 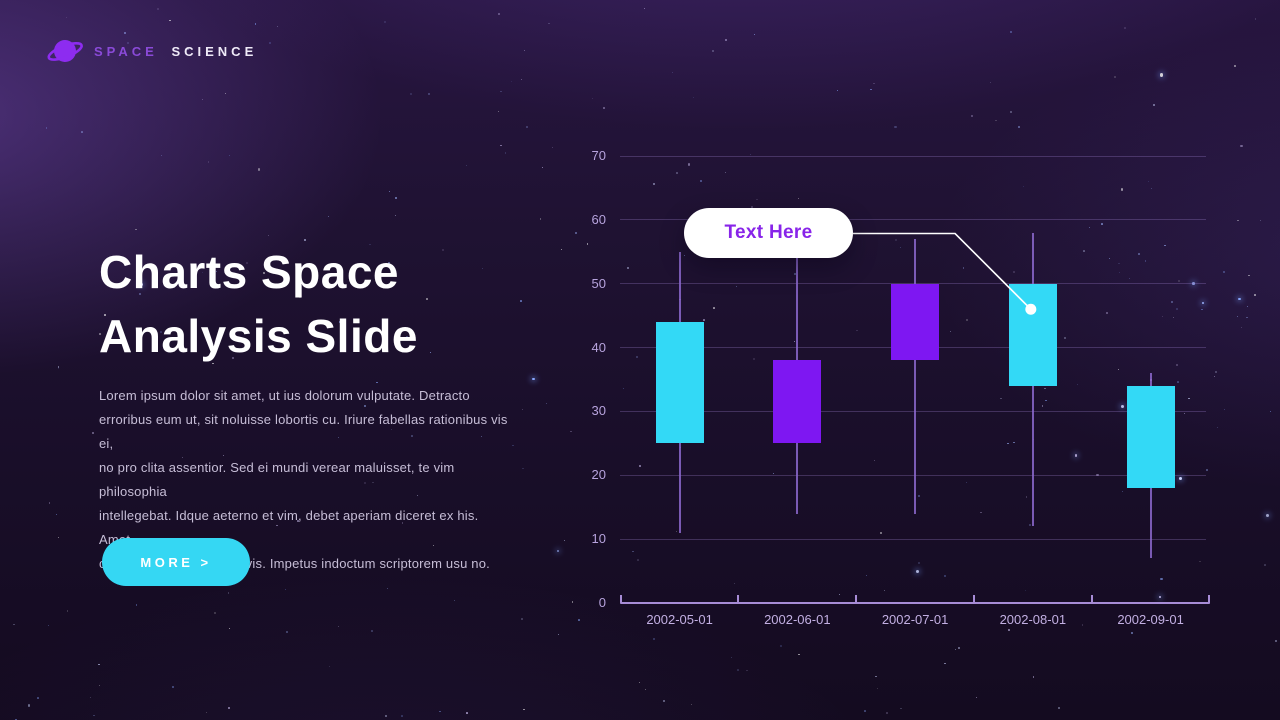 I want to click on x-axis-tick, so click(x=856, y=598).